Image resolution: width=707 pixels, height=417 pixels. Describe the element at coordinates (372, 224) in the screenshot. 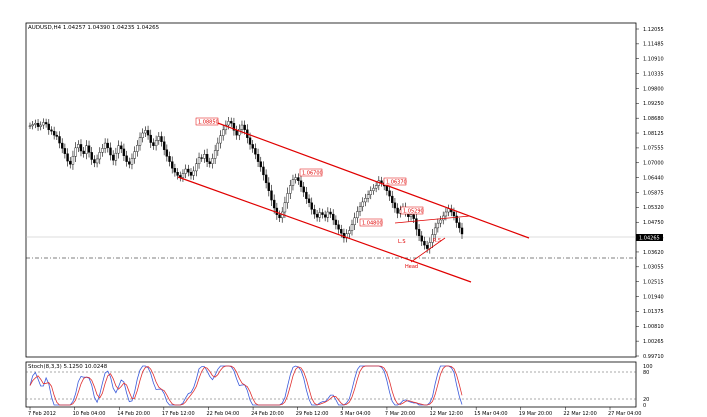

I see `price-box-5-label: 1.04800` at that location.